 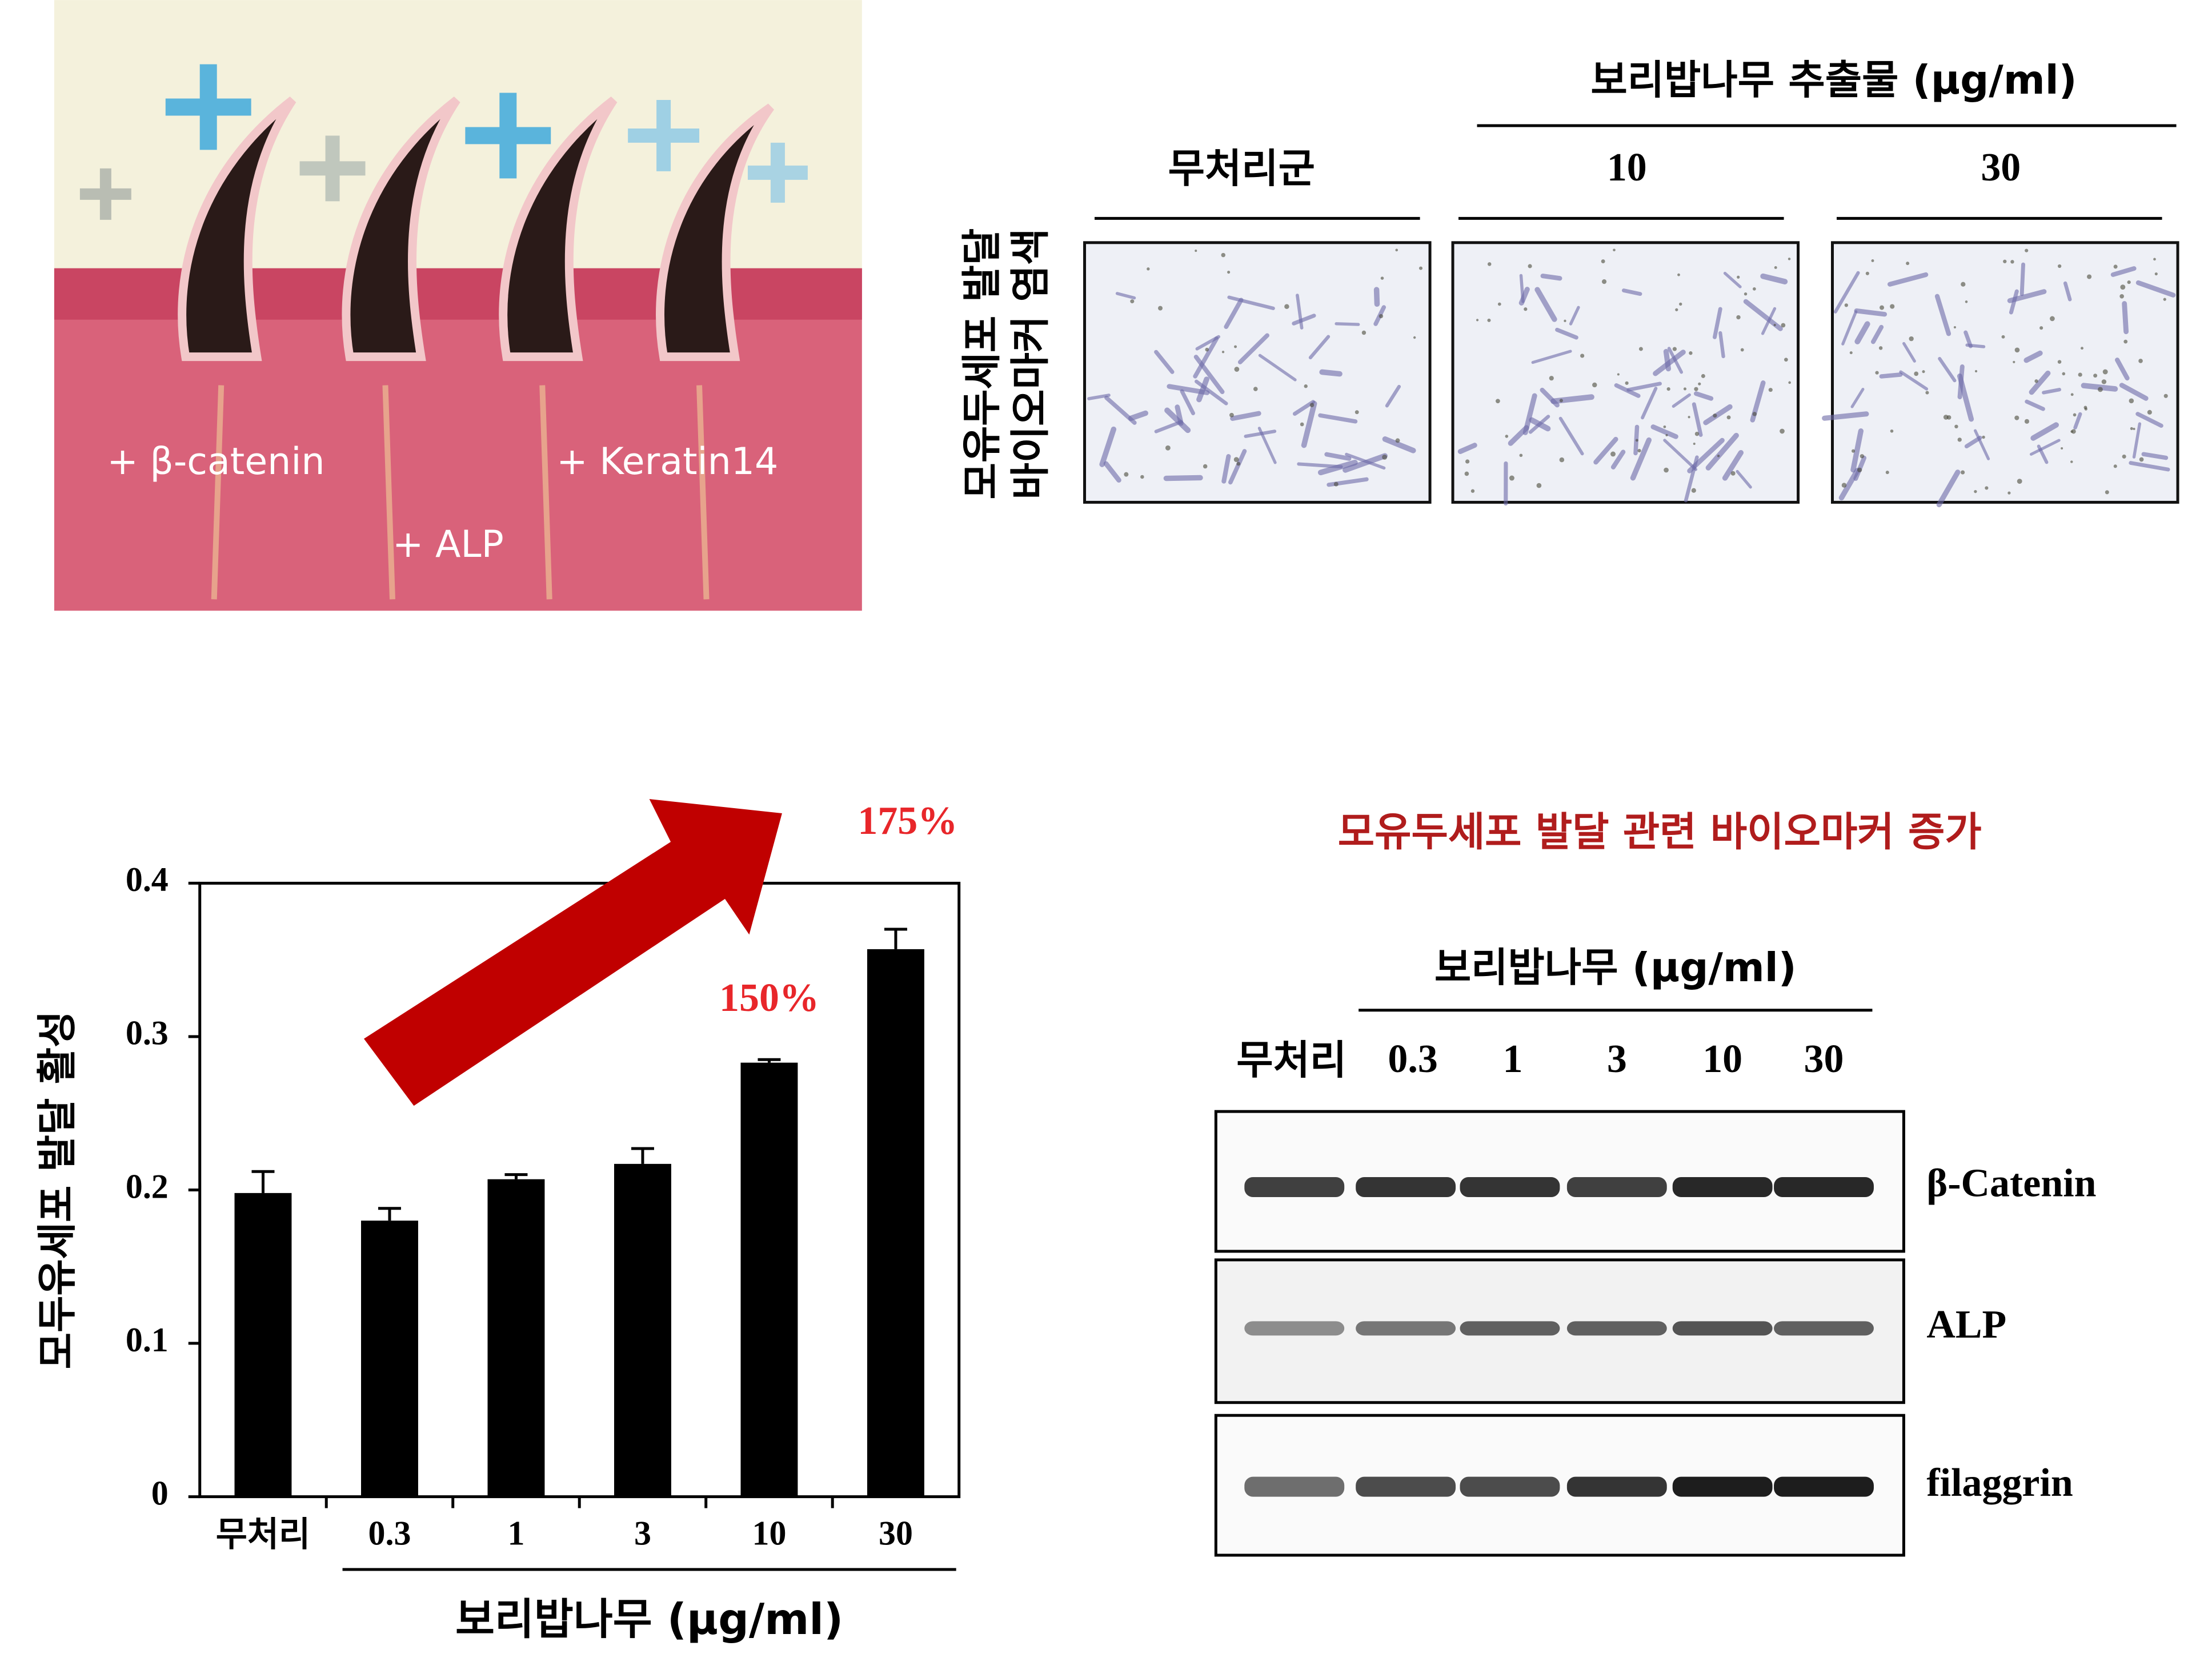 What do you see at coordinates (476, 229) in the screenshot?
I see `hairs` at bounding box center [476, 229].